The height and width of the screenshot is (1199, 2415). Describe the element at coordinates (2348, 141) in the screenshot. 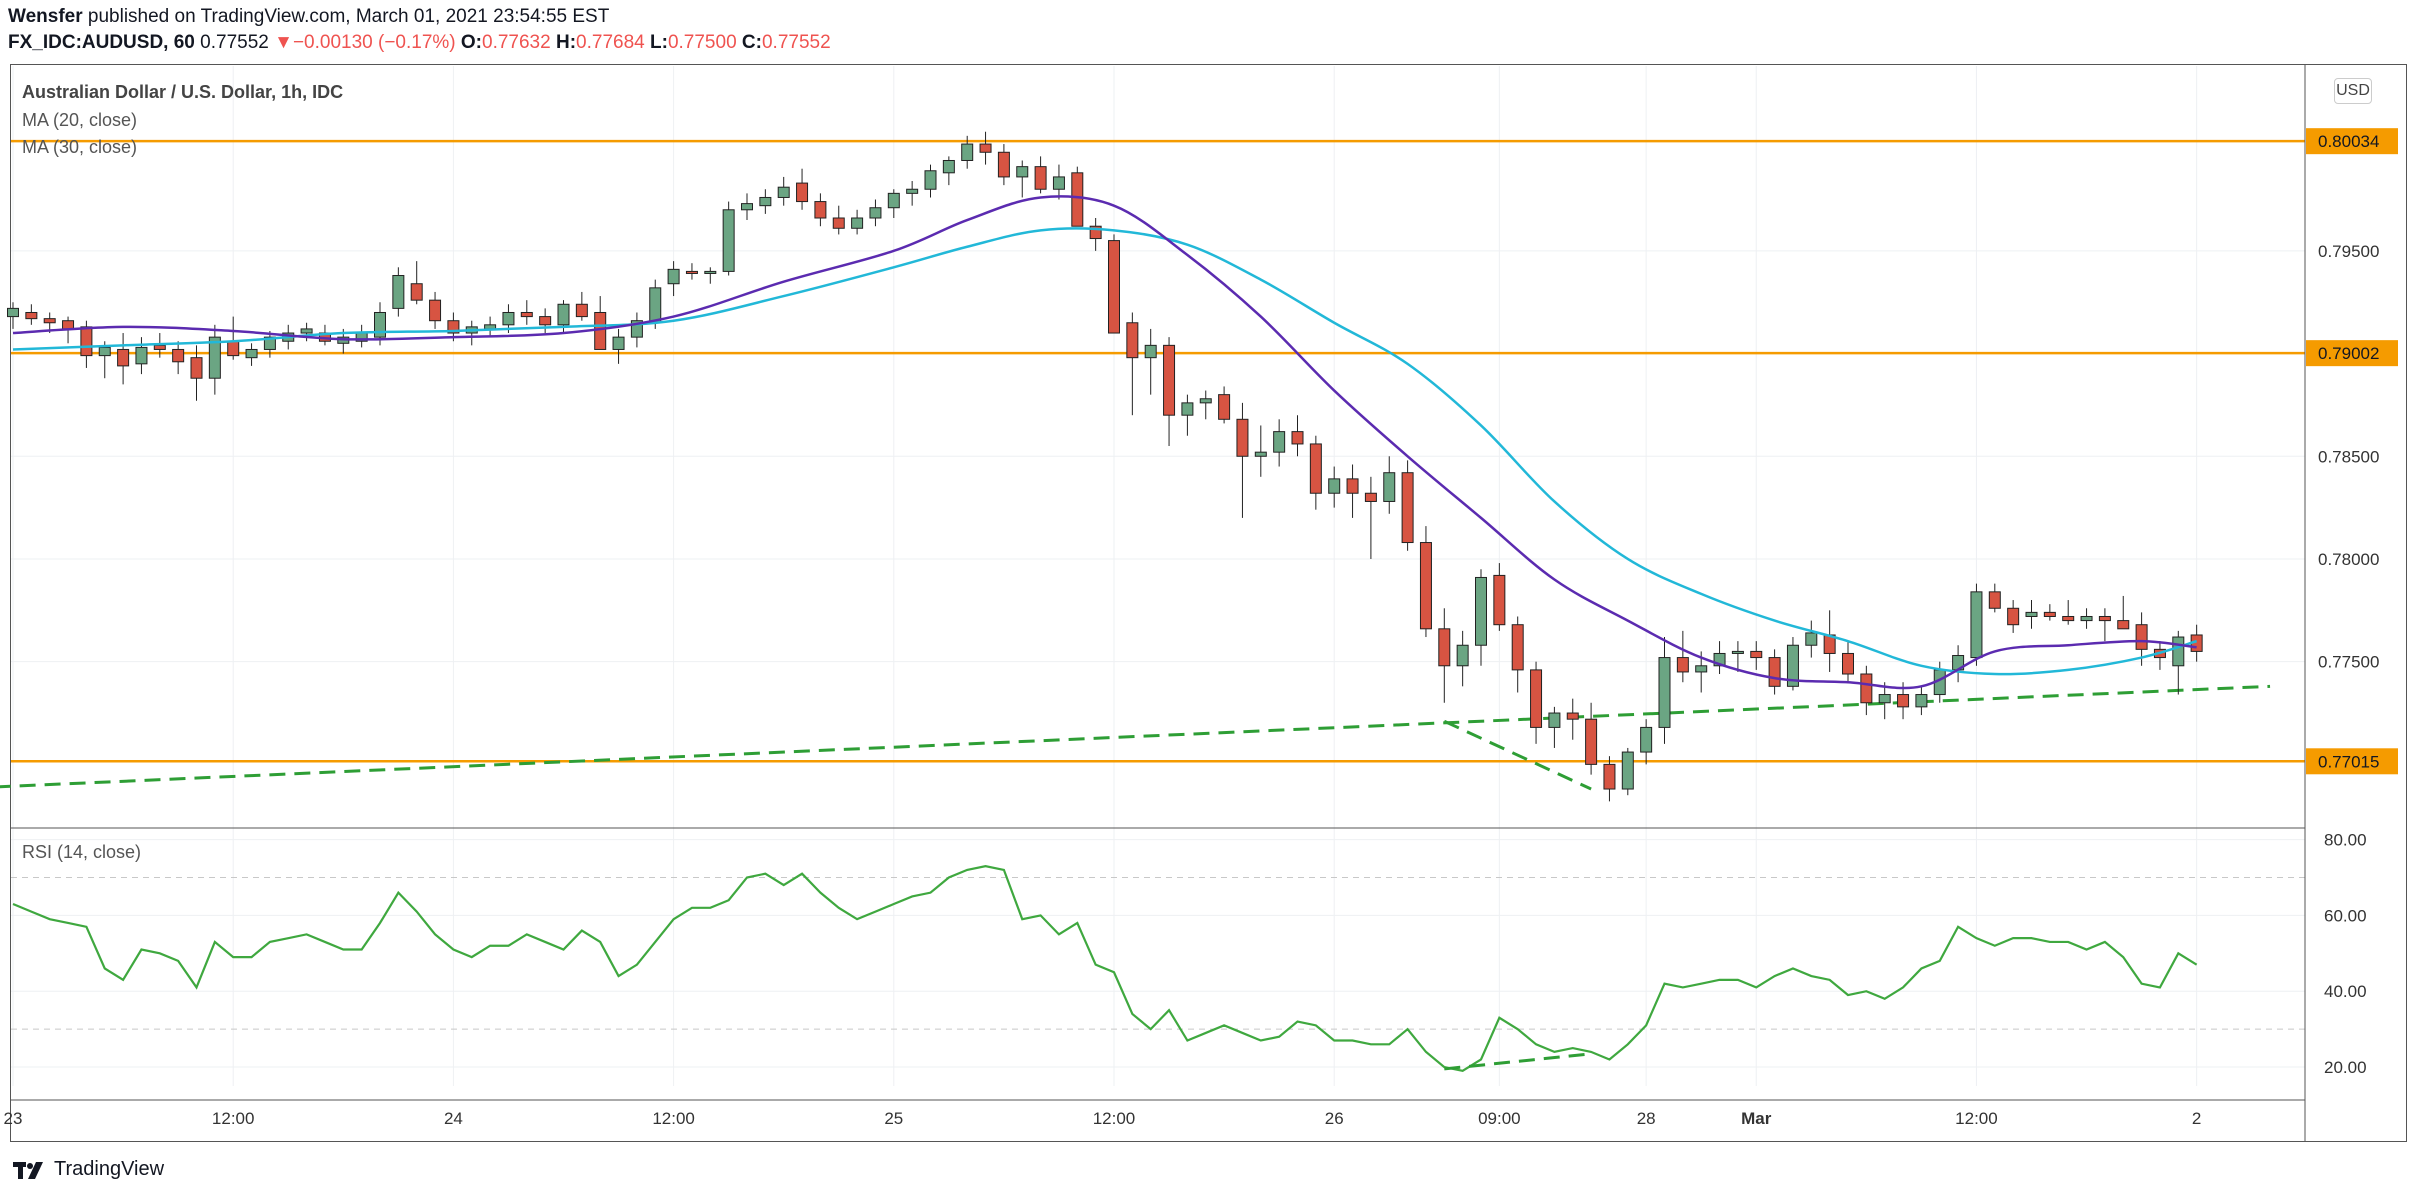

I see `level-price-label: 0.80034` at that location.